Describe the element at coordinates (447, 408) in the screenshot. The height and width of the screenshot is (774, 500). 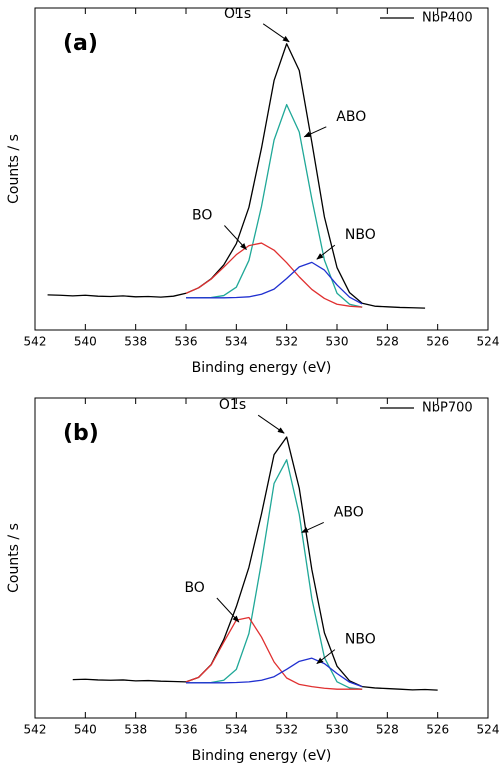
I see `legend-label: NbP700` at that location.